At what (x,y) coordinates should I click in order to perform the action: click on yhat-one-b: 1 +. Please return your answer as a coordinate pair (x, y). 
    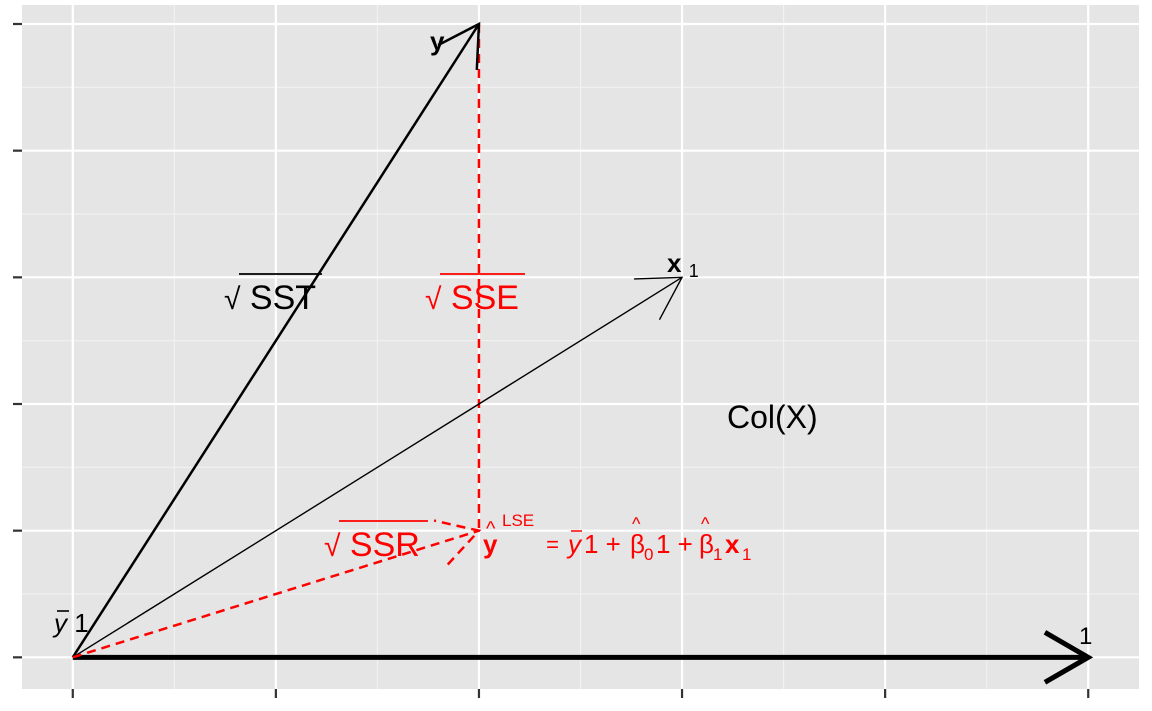
    Looking at the image, I should click on (678, 544).